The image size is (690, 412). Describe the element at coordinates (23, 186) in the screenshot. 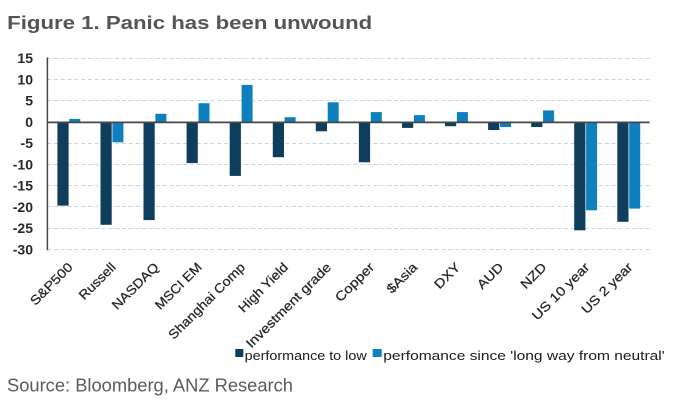

I see `svg-text: -15` at that location.